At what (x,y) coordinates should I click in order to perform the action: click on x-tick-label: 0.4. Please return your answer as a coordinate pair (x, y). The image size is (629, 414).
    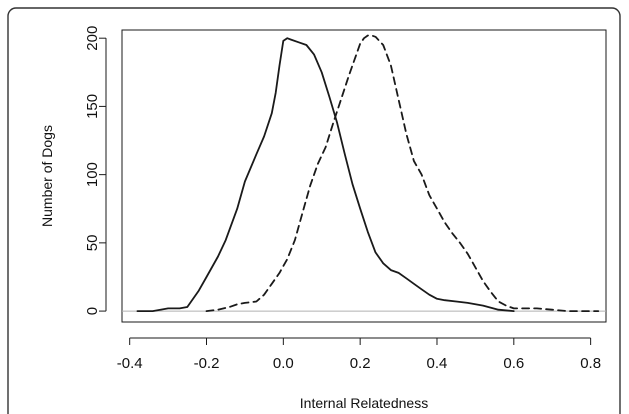
    Looking at the image, I should click on (437, 363).